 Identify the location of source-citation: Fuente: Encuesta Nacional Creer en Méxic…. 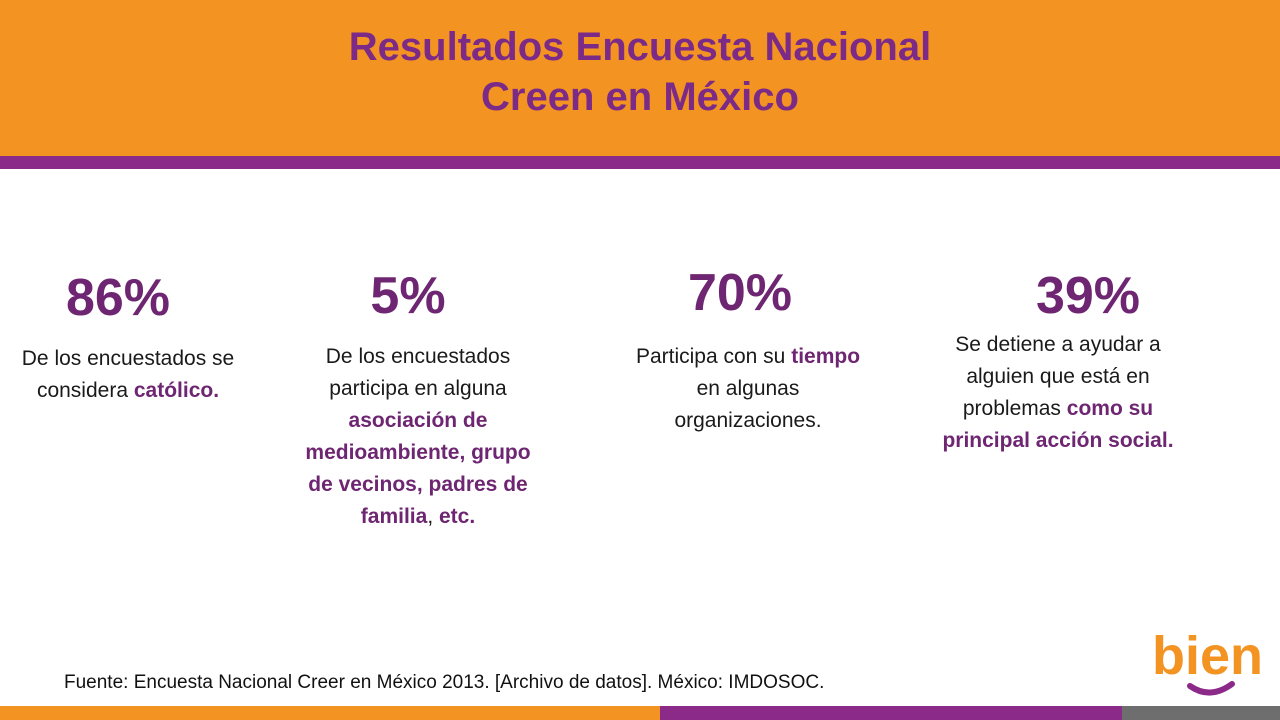
(444, 682).